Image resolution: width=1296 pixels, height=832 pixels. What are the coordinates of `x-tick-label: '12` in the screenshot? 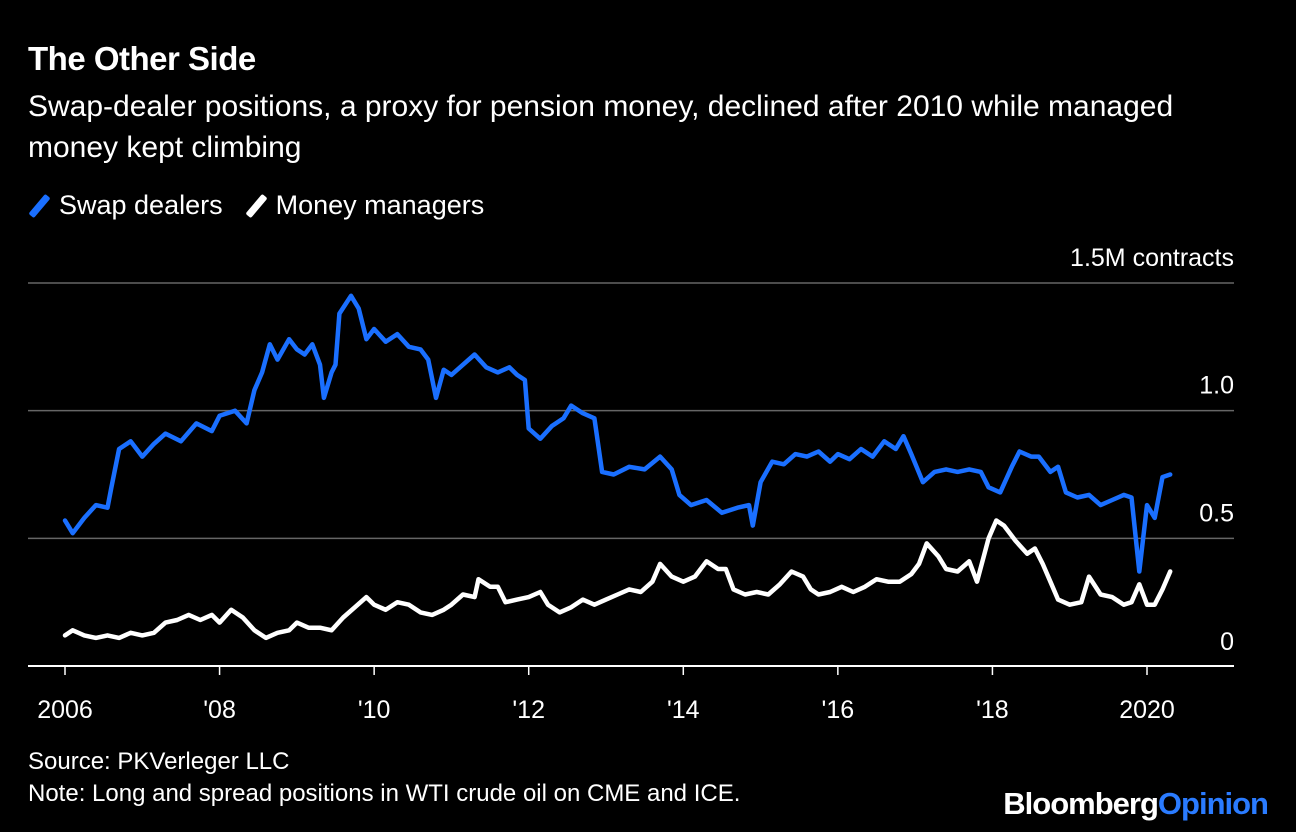 It's located at (528, 710).